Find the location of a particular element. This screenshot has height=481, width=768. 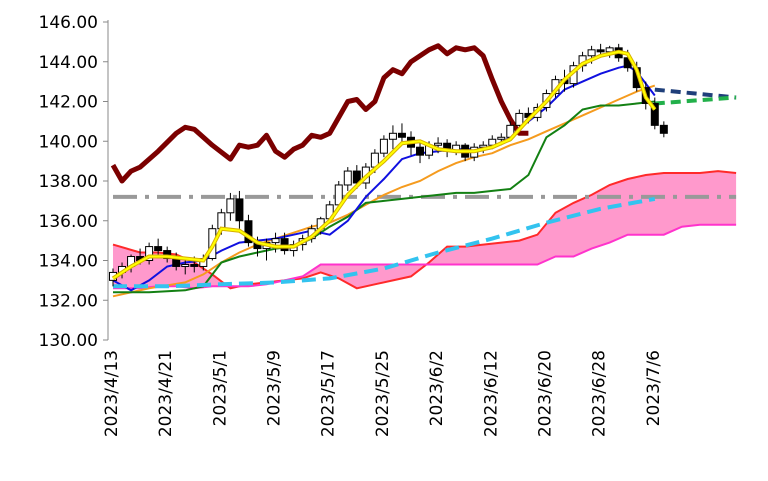

future-cyan-dashed-line is located at coordinates (384, 242).